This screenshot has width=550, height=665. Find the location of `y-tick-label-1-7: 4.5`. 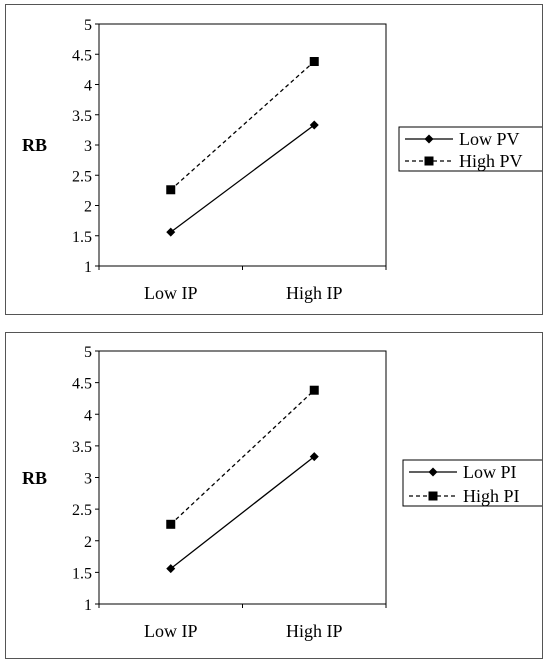

y-tick-label-1-7: 4.5 is located at coordinates (82, 55).